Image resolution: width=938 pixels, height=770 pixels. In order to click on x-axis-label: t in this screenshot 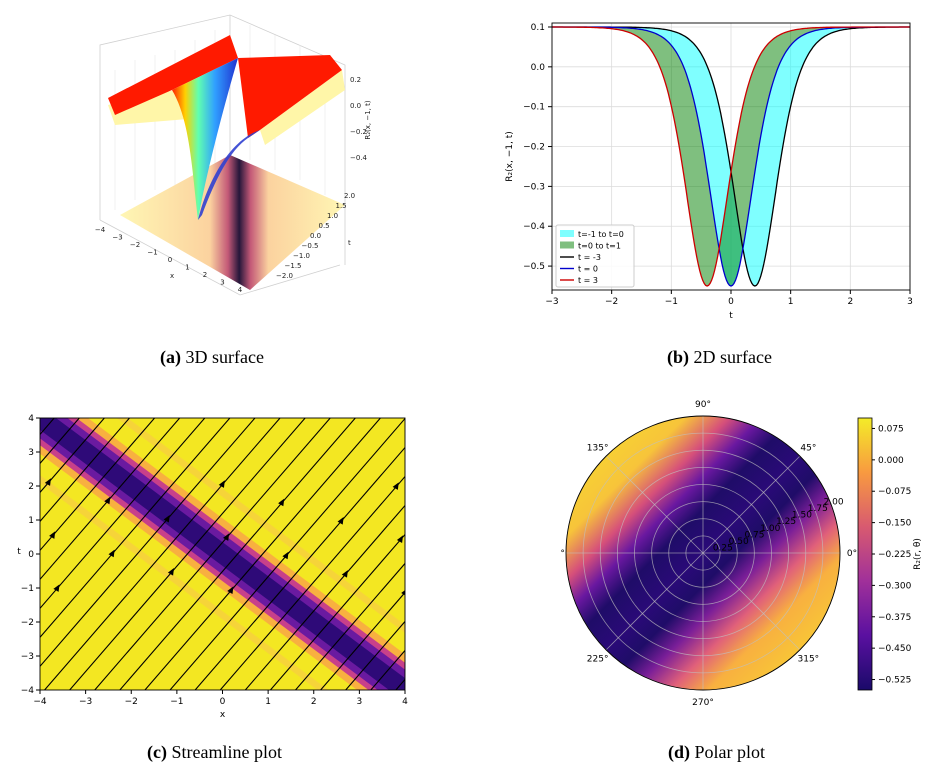, I will do `click(731, 316)`.